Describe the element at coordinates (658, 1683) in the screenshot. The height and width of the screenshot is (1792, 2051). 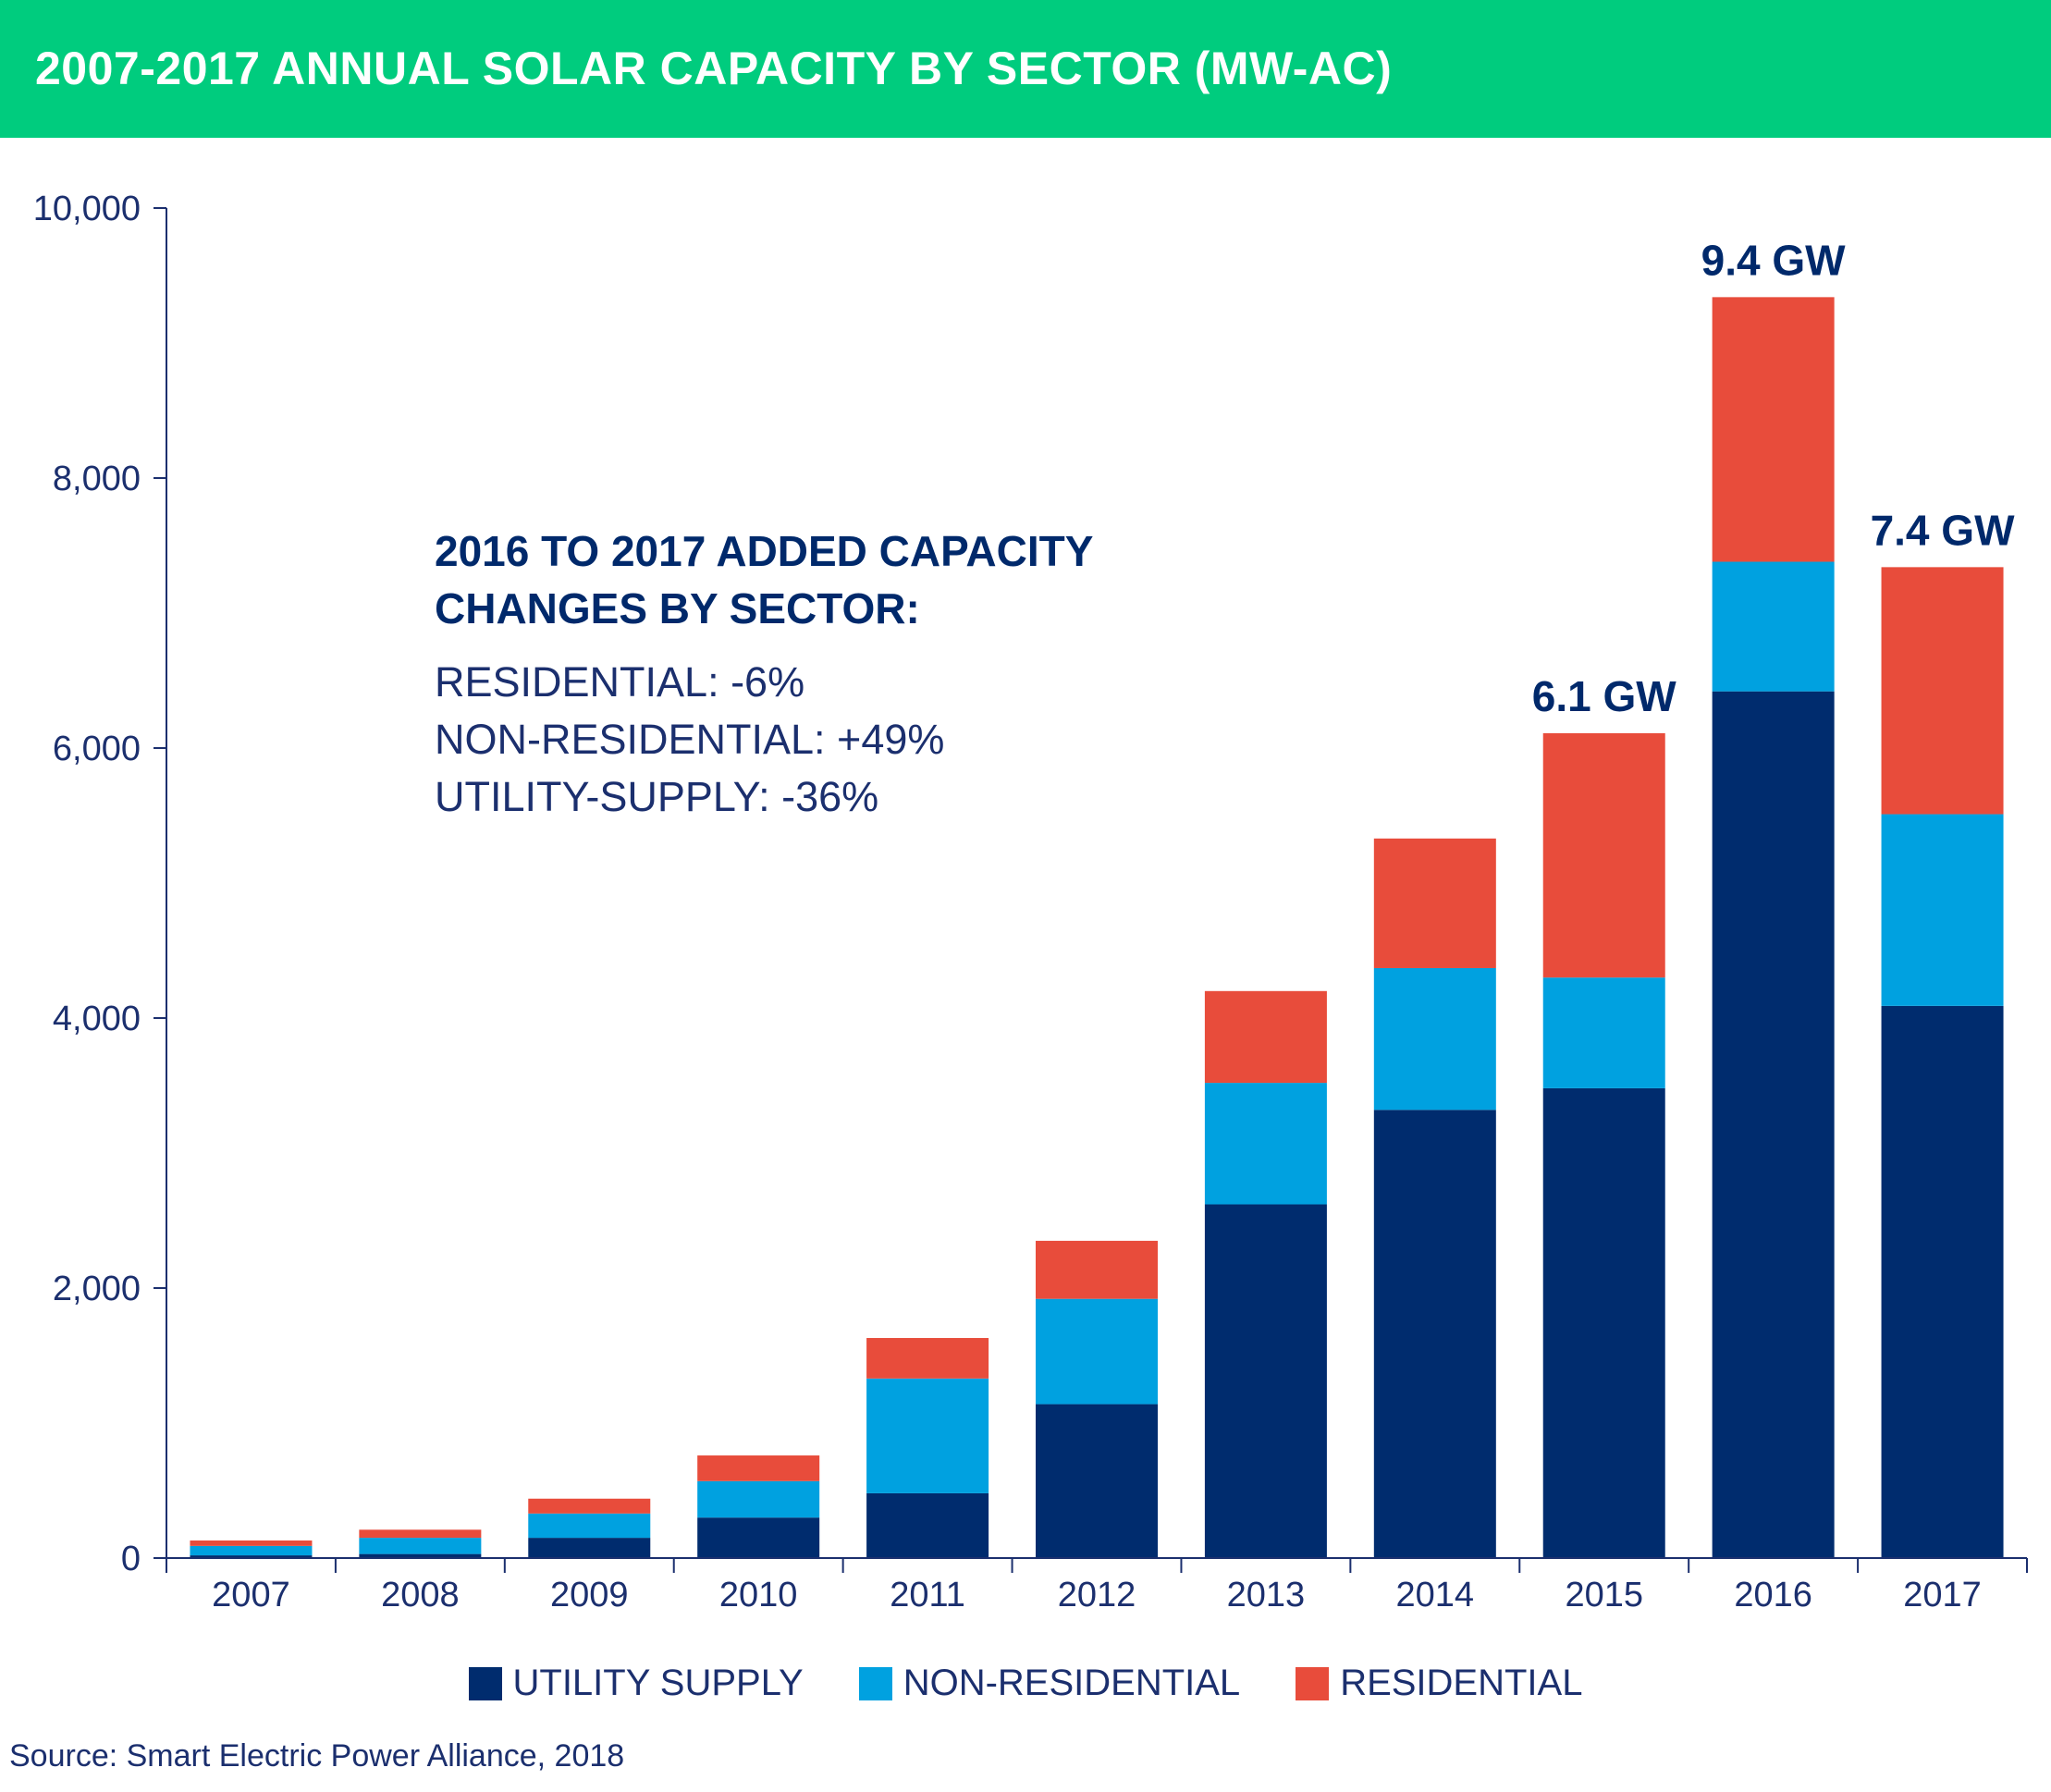
I see `legend-label-utility-supply: UTILITY SUPPLY` at that location.